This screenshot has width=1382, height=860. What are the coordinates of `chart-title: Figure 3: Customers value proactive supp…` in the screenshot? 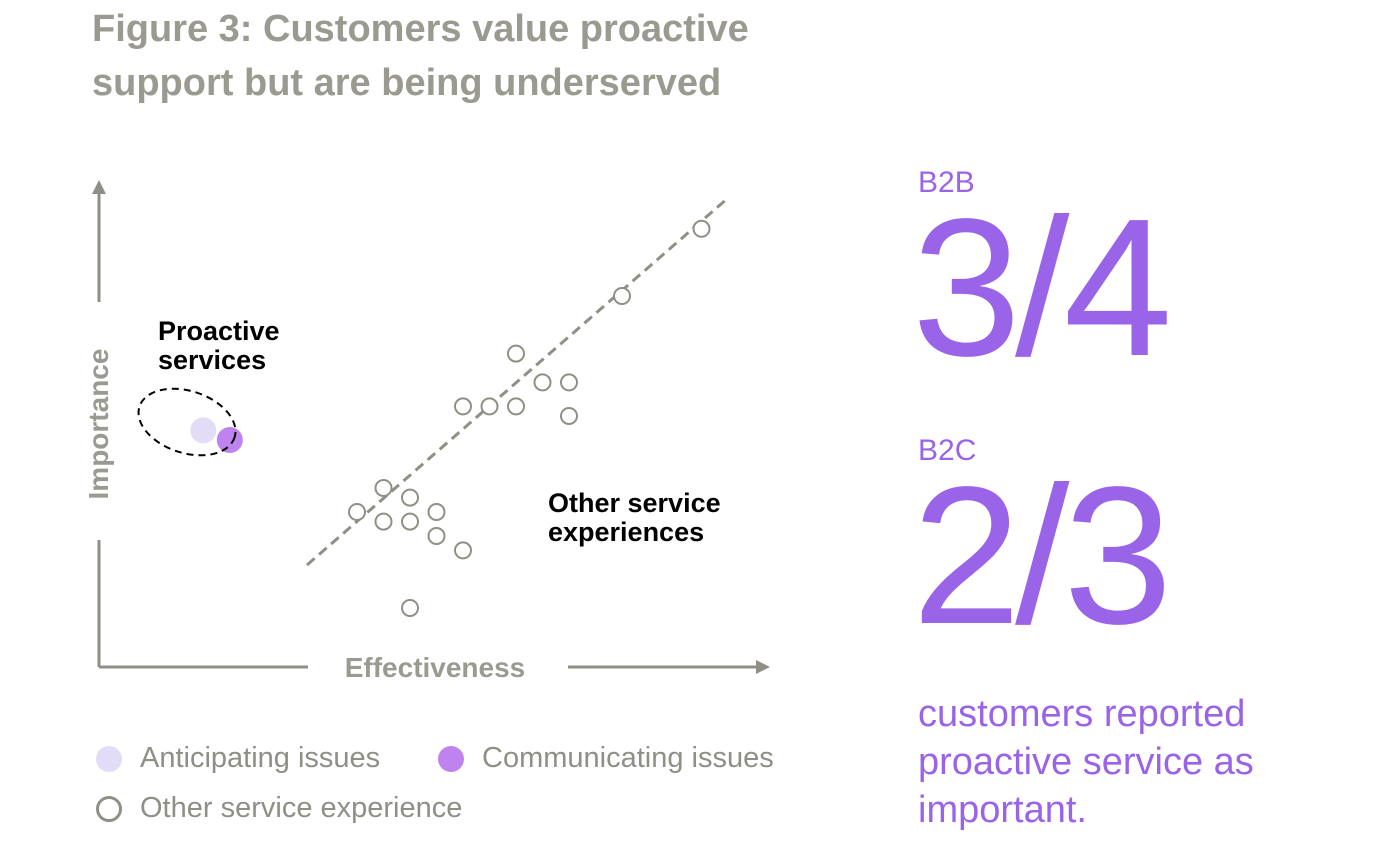 It's located at (420, 56).